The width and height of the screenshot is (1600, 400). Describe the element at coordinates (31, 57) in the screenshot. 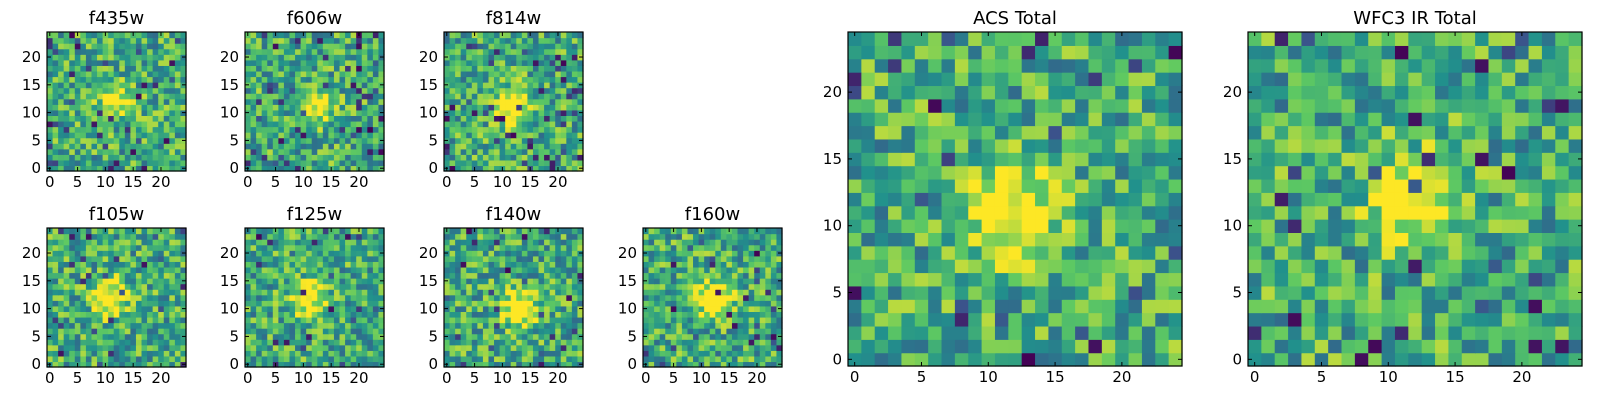

I see `y-tick-label: 20` at that location.